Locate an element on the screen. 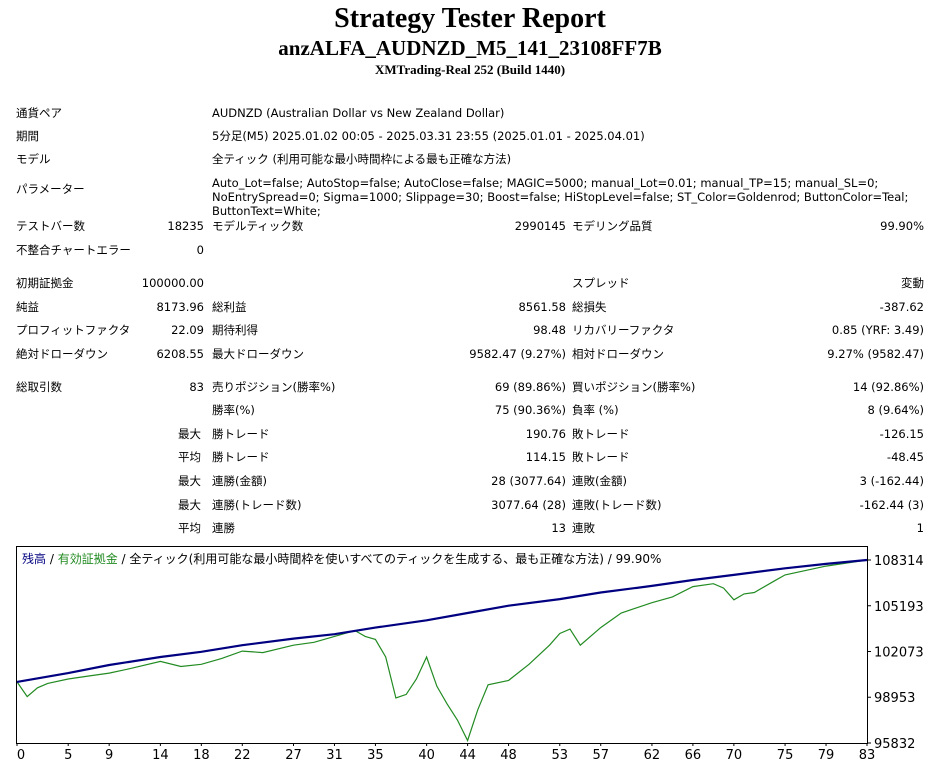  long-positions-value: 14 (92.86%) is located at coordinates (888, 387).